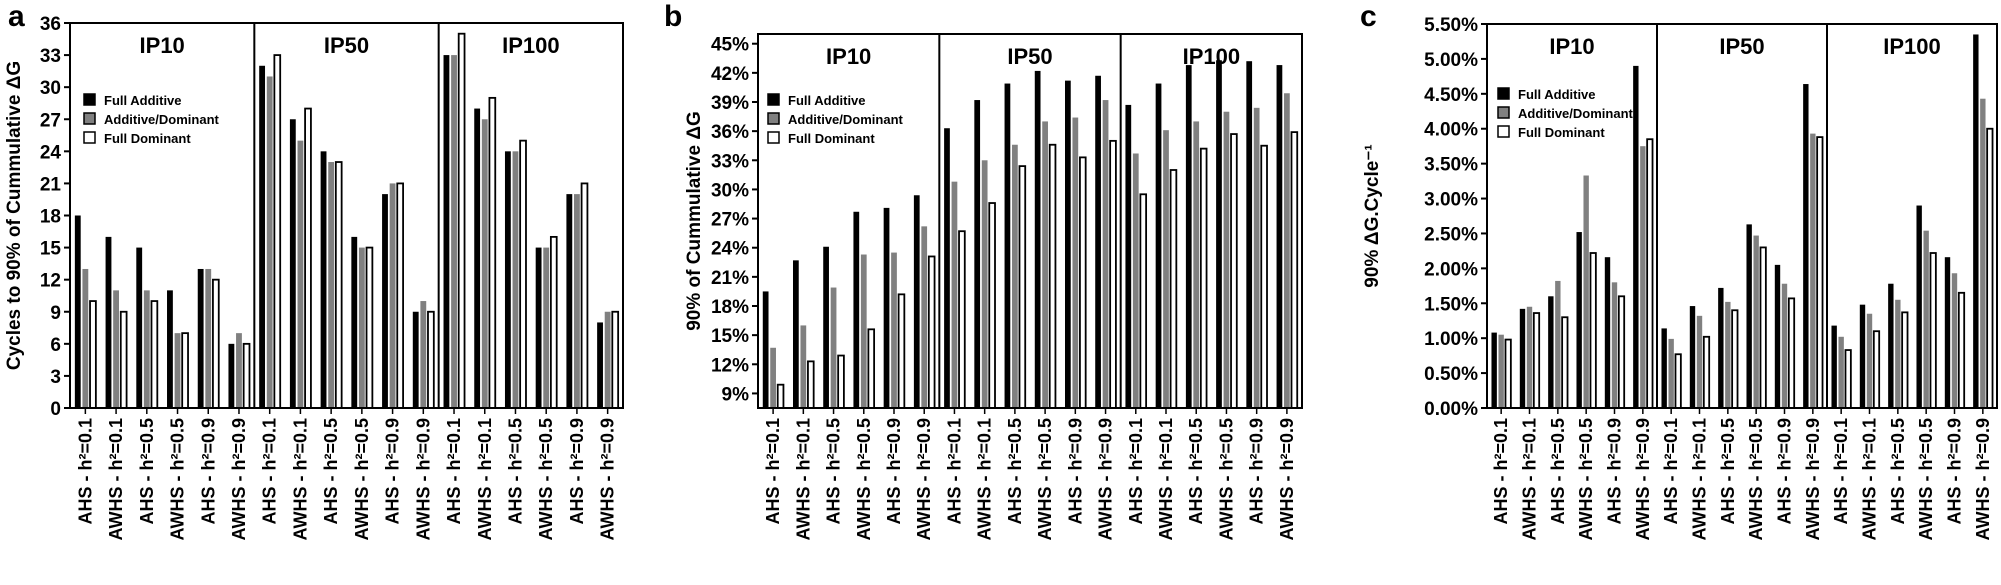  What do you see at coordinates (848, 56) in the screenshot?
I see `group-label: IP10` at bounding box center [848, 56].